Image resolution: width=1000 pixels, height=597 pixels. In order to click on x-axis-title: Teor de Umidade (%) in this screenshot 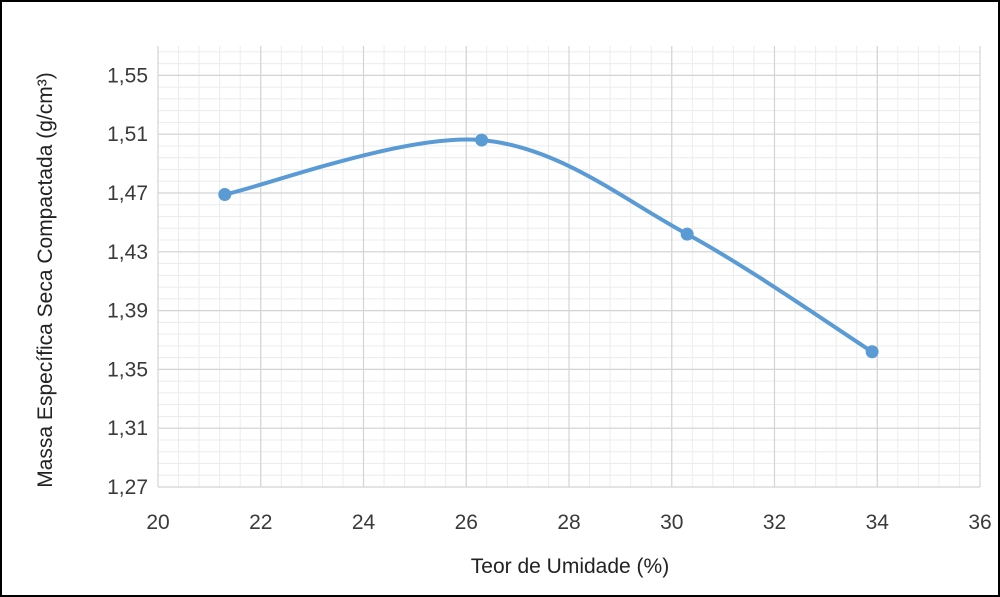, I will do `click(570, 566)`.